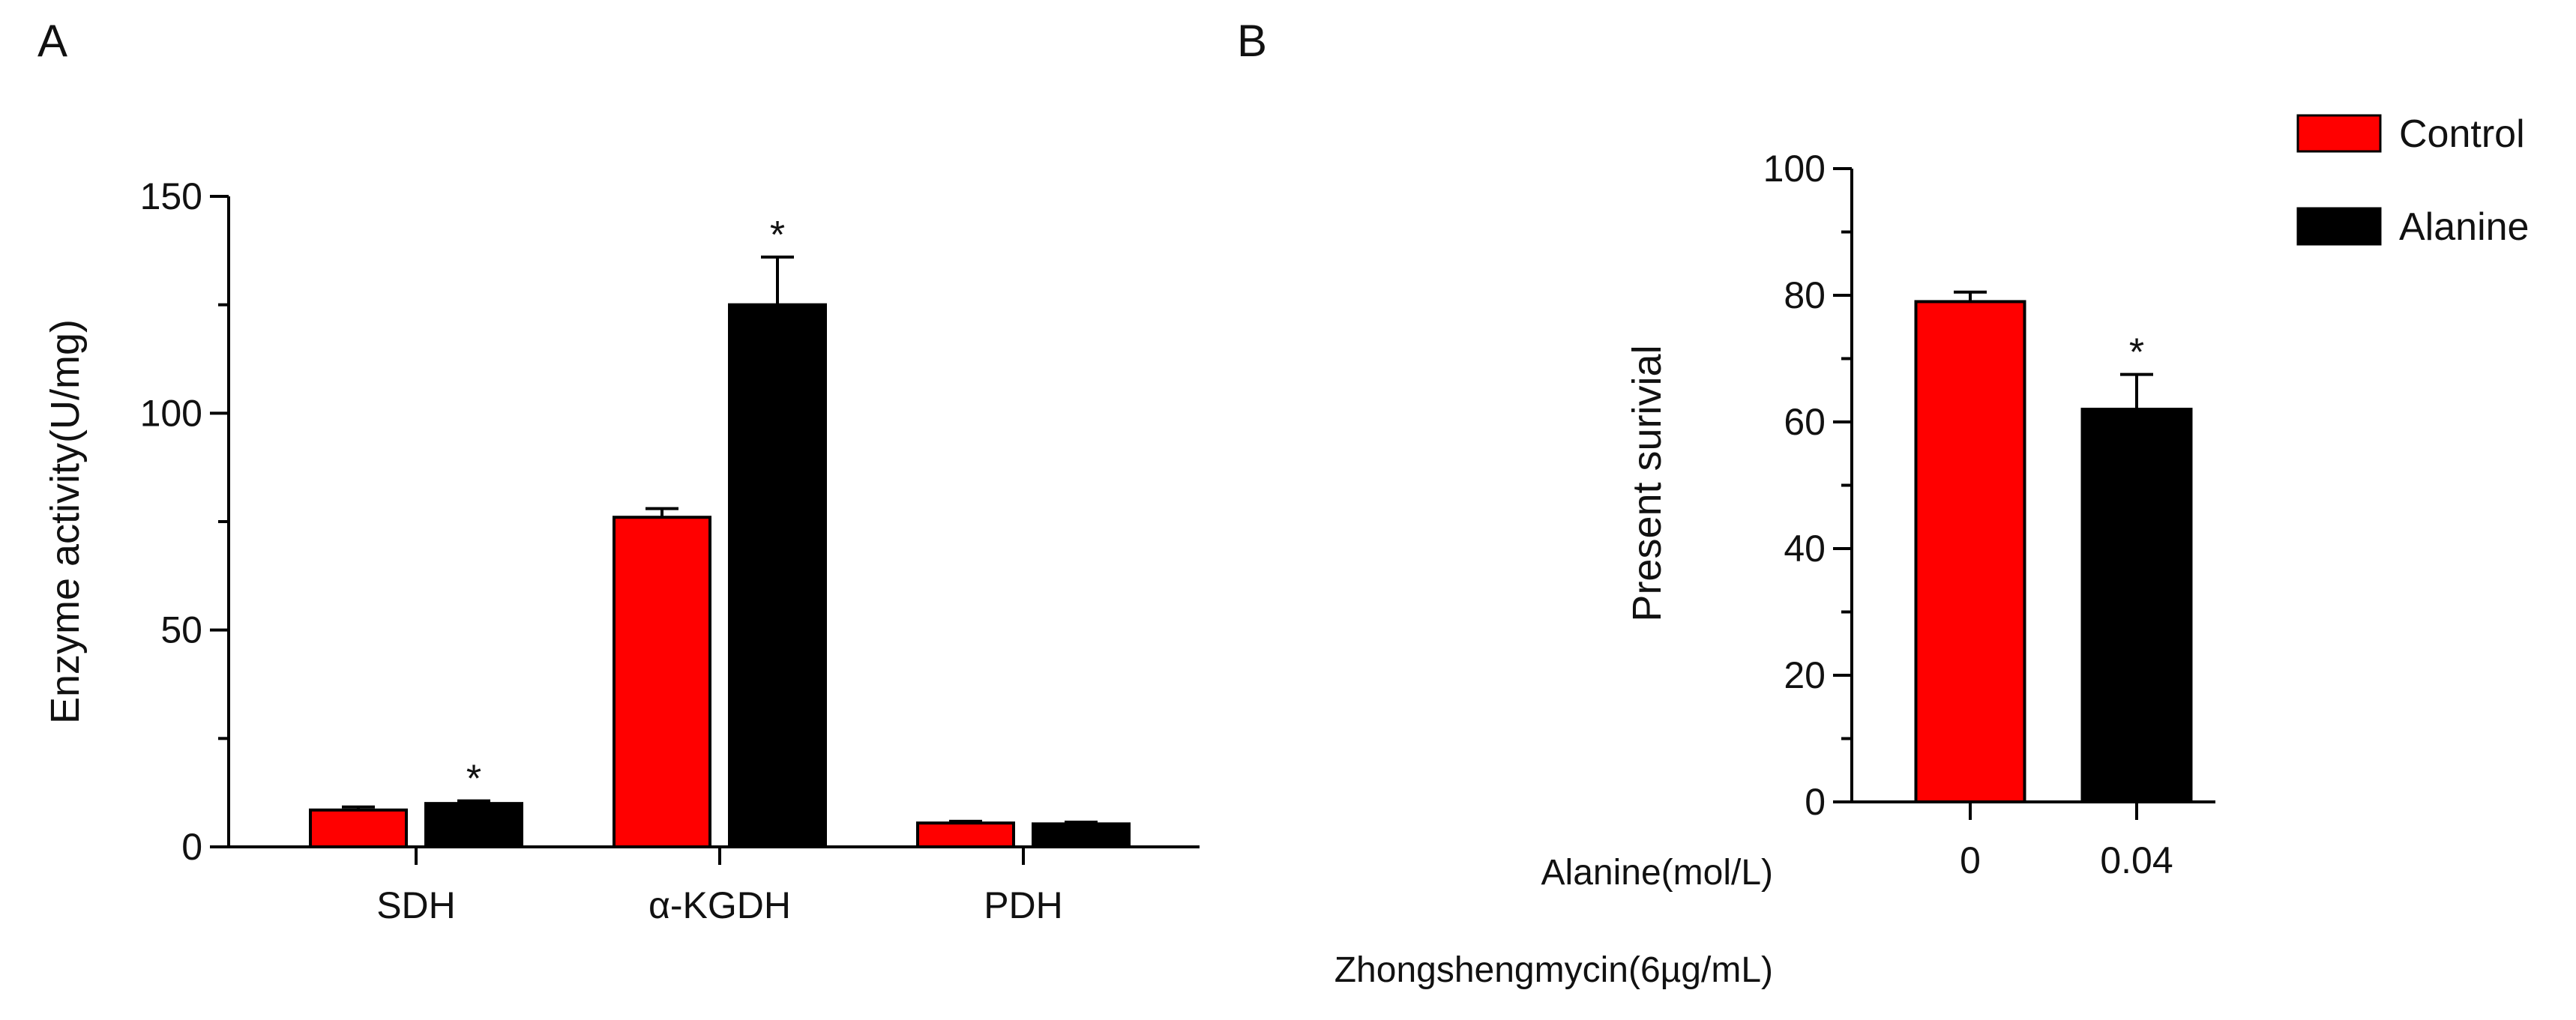 The width and height of the screenshot is (2576, 1020). I want to click on panel-letter-a: A, so click(52, 41).